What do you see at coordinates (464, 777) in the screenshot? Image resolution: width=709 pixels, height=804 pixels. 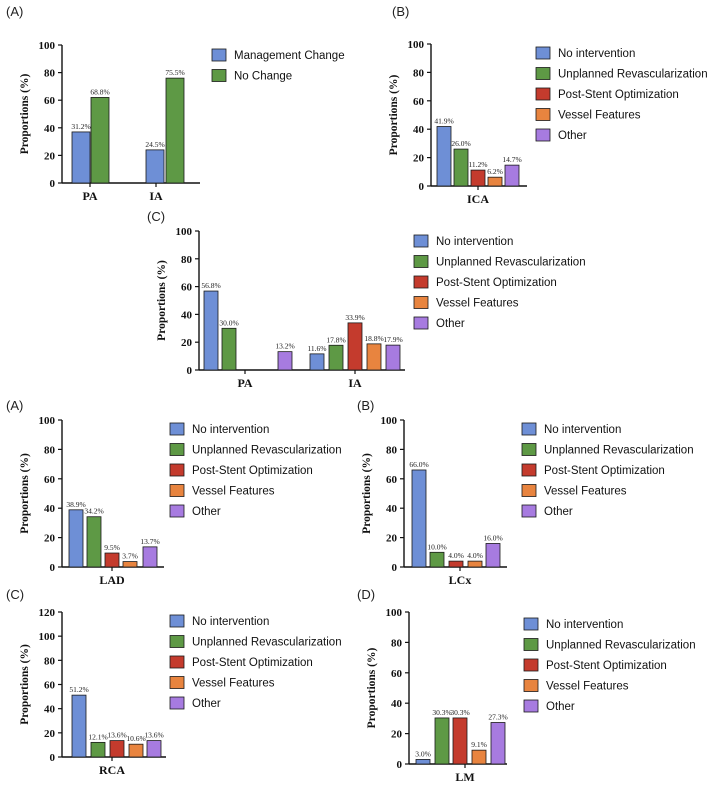 I see `x-tick-label: LM` at bounding box center [464, 777].